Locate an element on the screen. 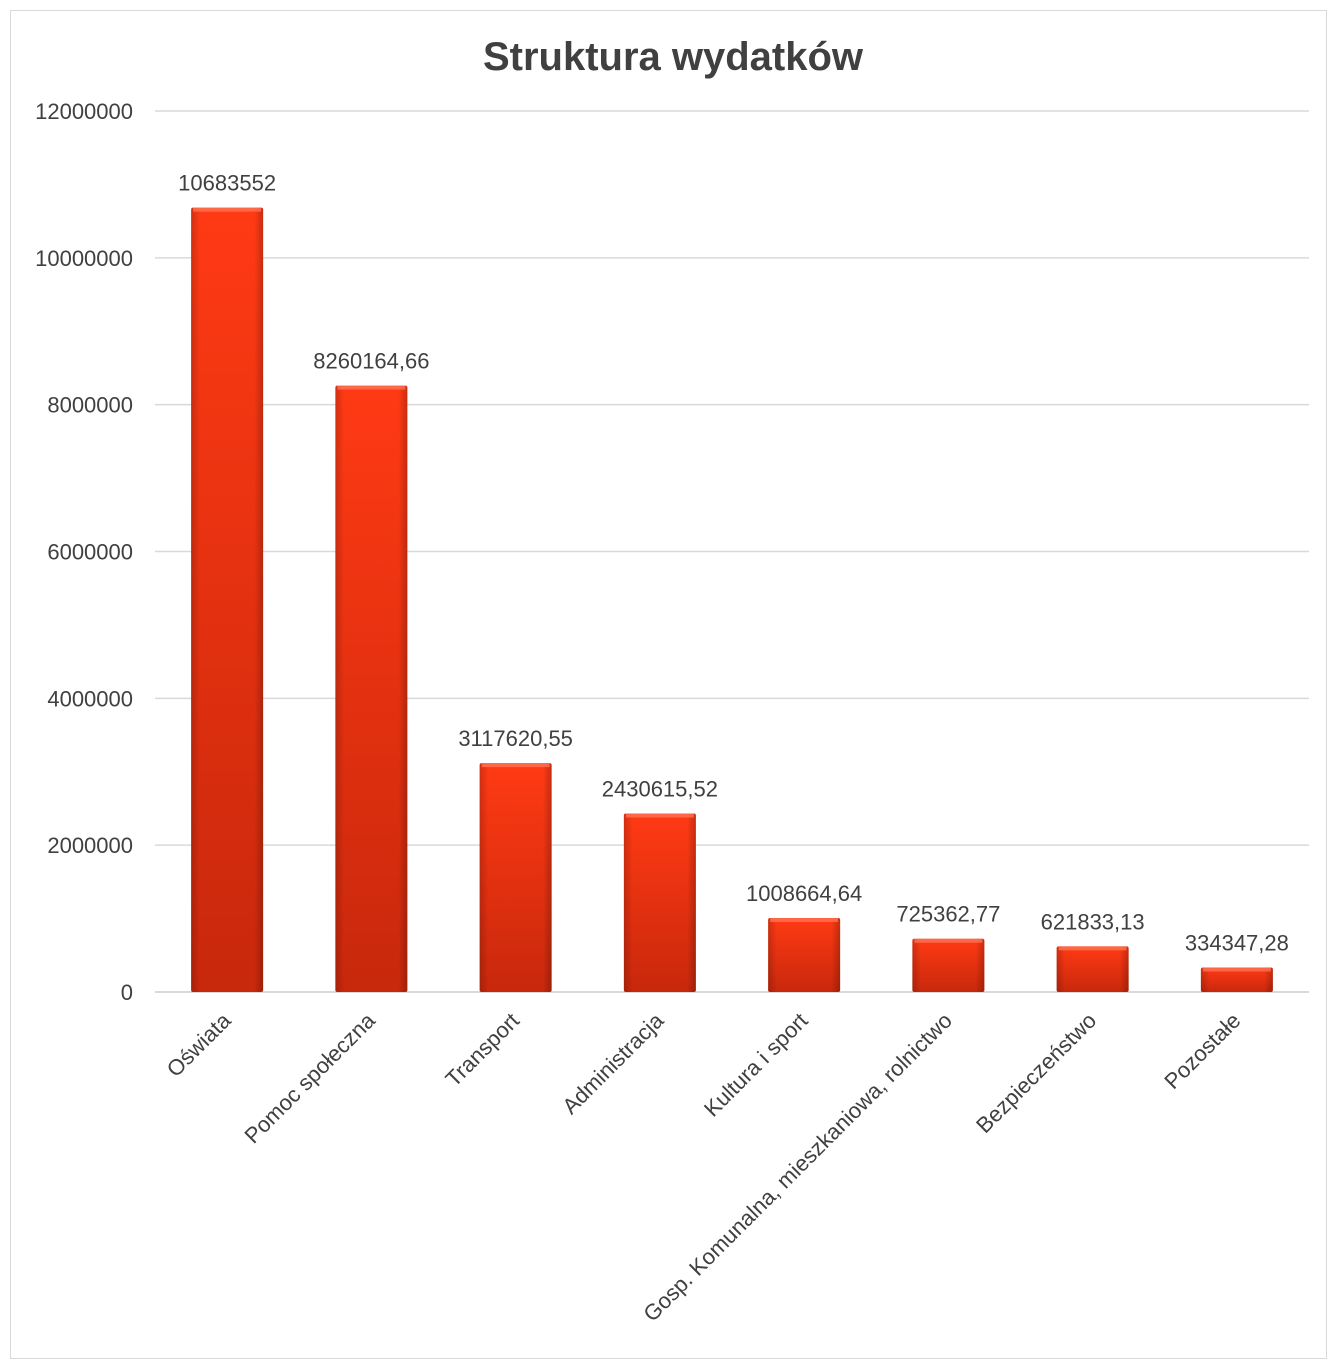 The image size is (1330, 1362). category-label: Gosp. Komunalna, mieszkaniowa, rolnictwo is located at coordinates (797, 1167).